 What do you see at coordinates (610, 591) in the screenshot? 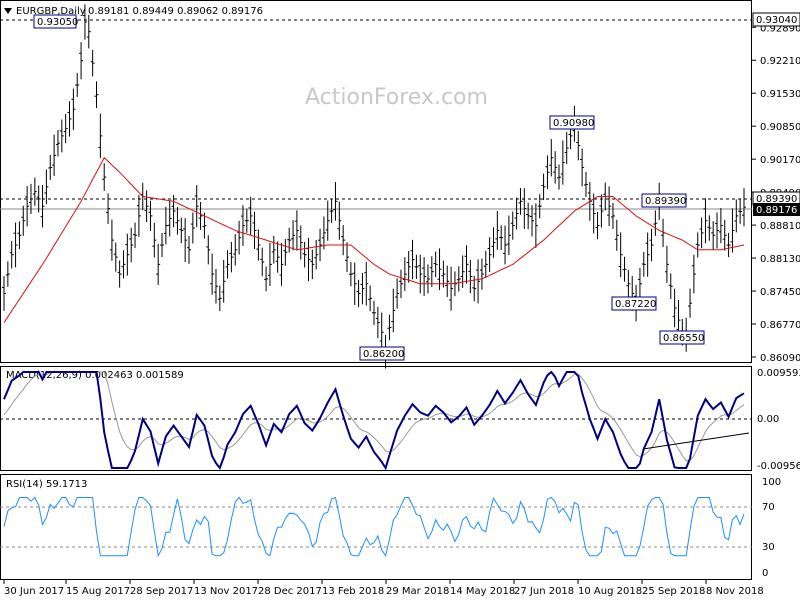
I see `date-tick-label: 10 Aug 2018` at bounding box center [610, 591].